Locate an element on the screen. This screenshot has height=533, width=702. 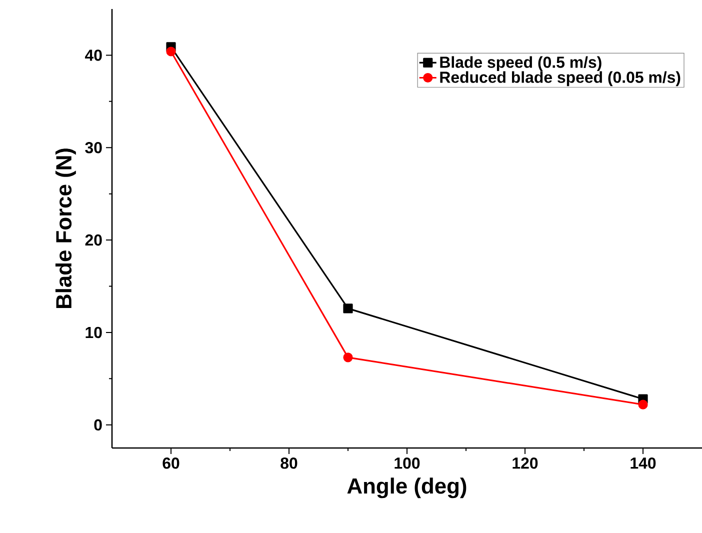
x-tick-label: 100 is located at coordinates (407, 463).